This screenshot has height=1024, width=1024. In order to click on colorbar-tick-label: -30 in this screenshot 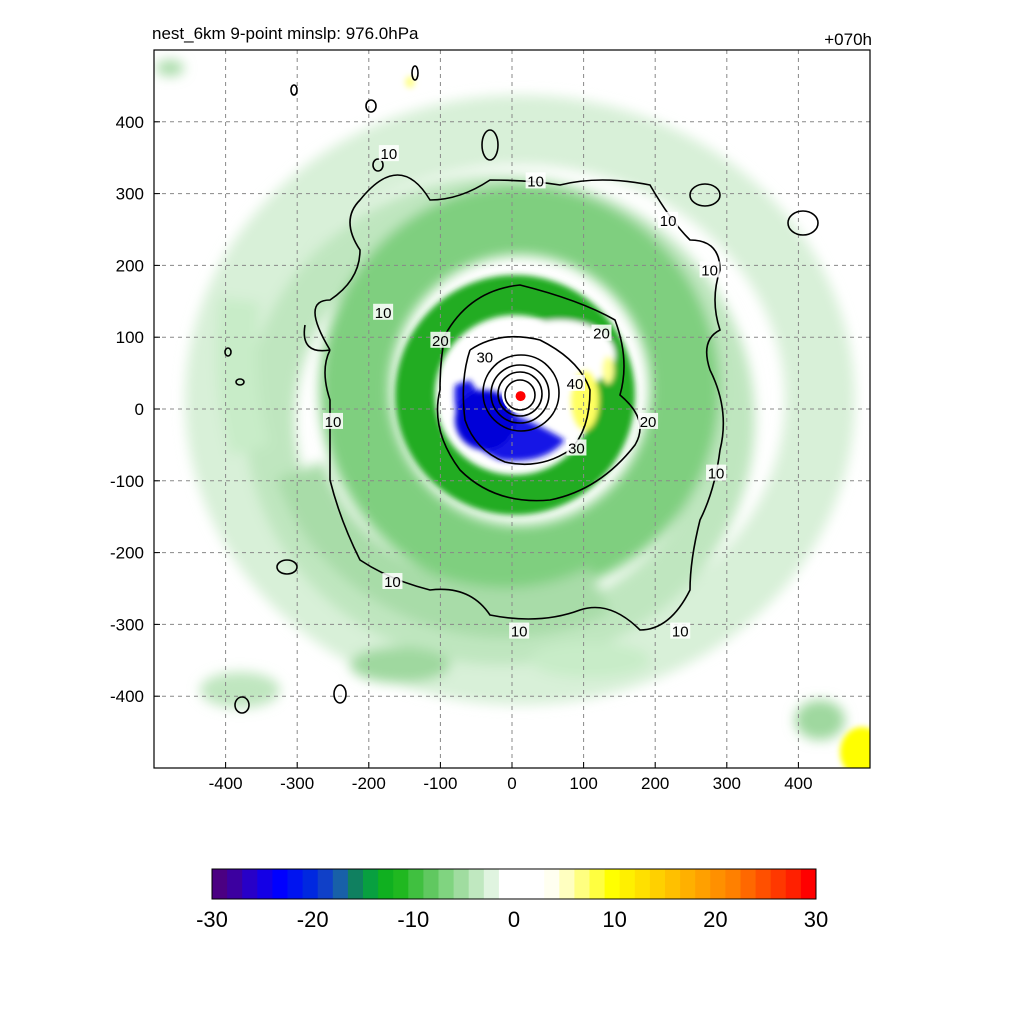, I will do `click(212, 919)`.